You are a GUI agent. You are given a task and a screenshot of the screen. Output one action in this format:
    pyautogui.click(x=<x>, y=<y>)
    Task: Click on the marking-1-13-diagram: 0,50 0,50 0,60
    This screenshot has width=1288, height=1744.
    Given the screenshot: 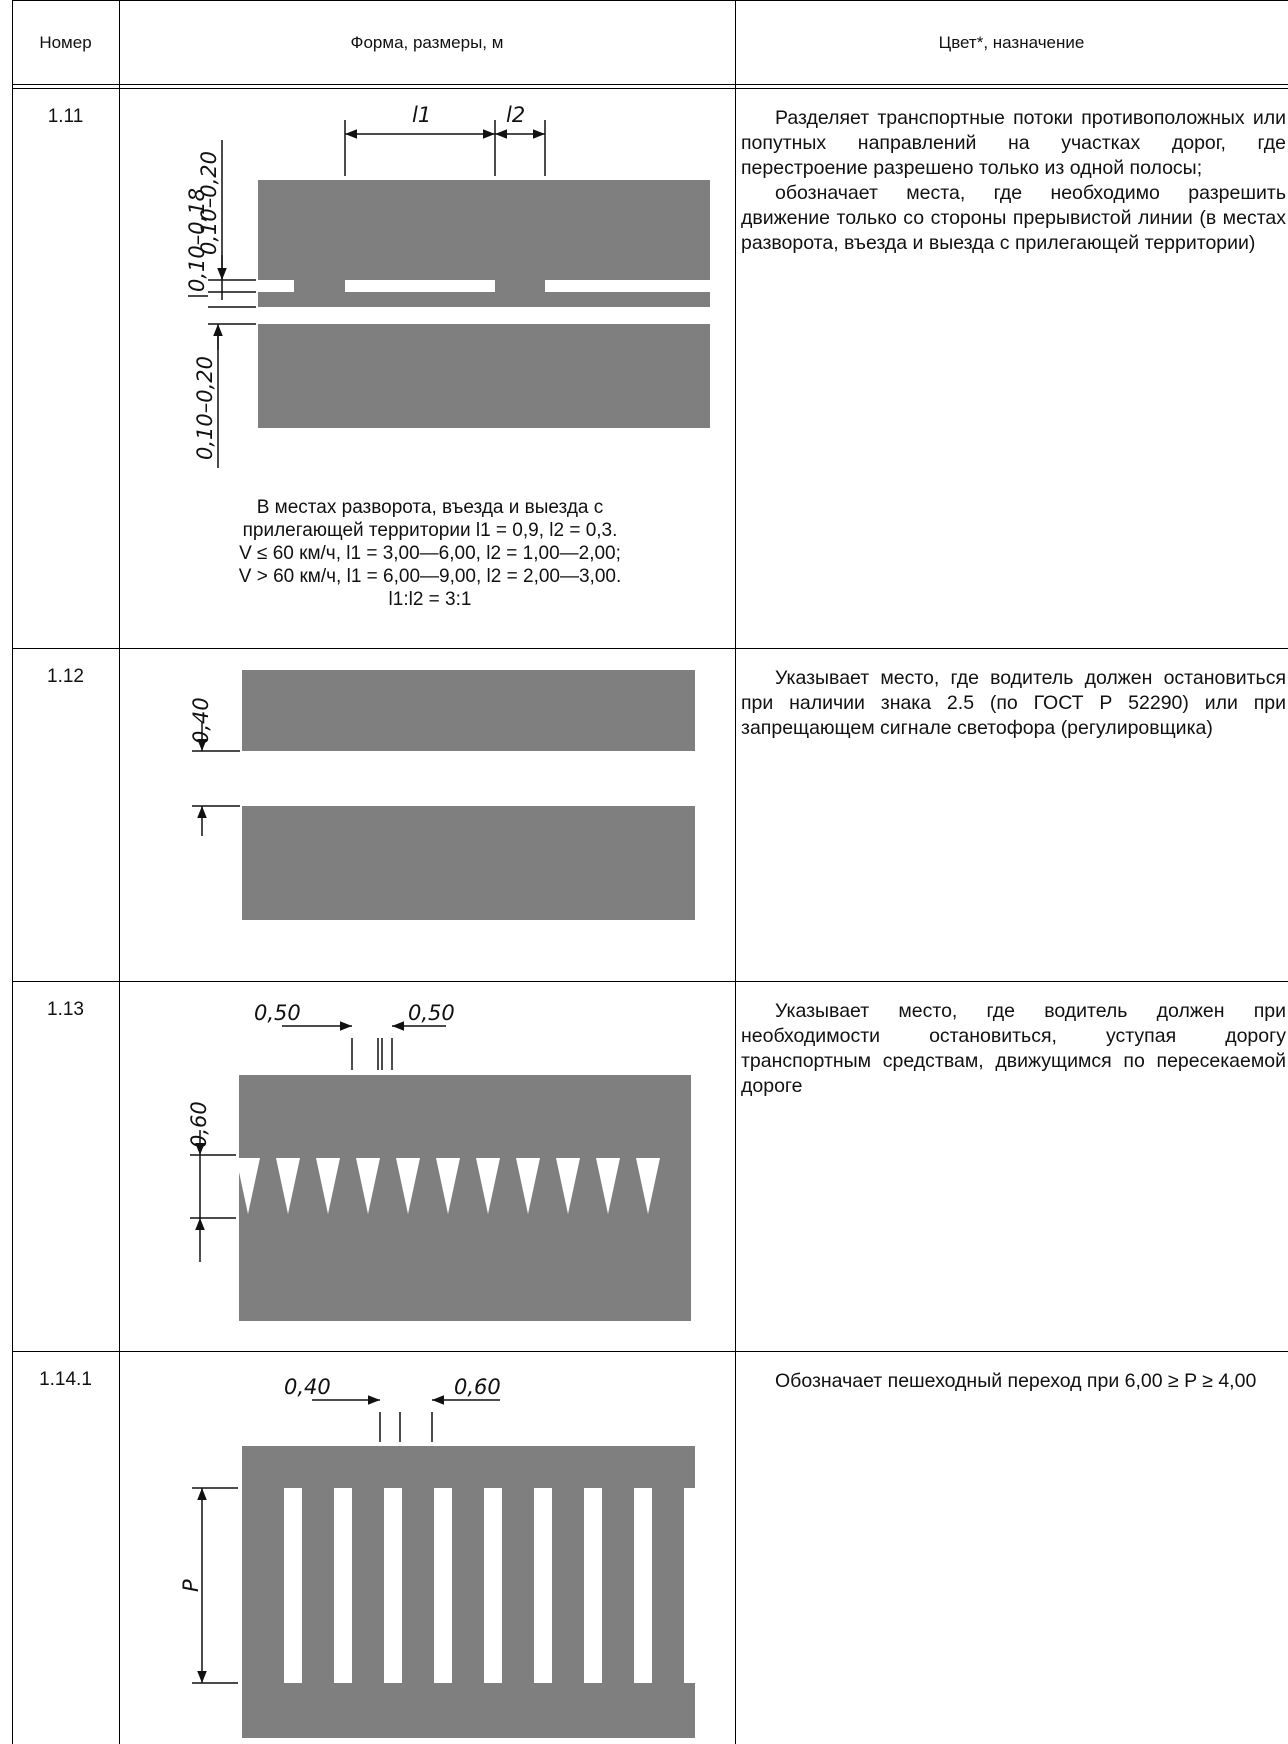 What is the action you would take?
    pyautogui.click(x=439, y=1161)
    